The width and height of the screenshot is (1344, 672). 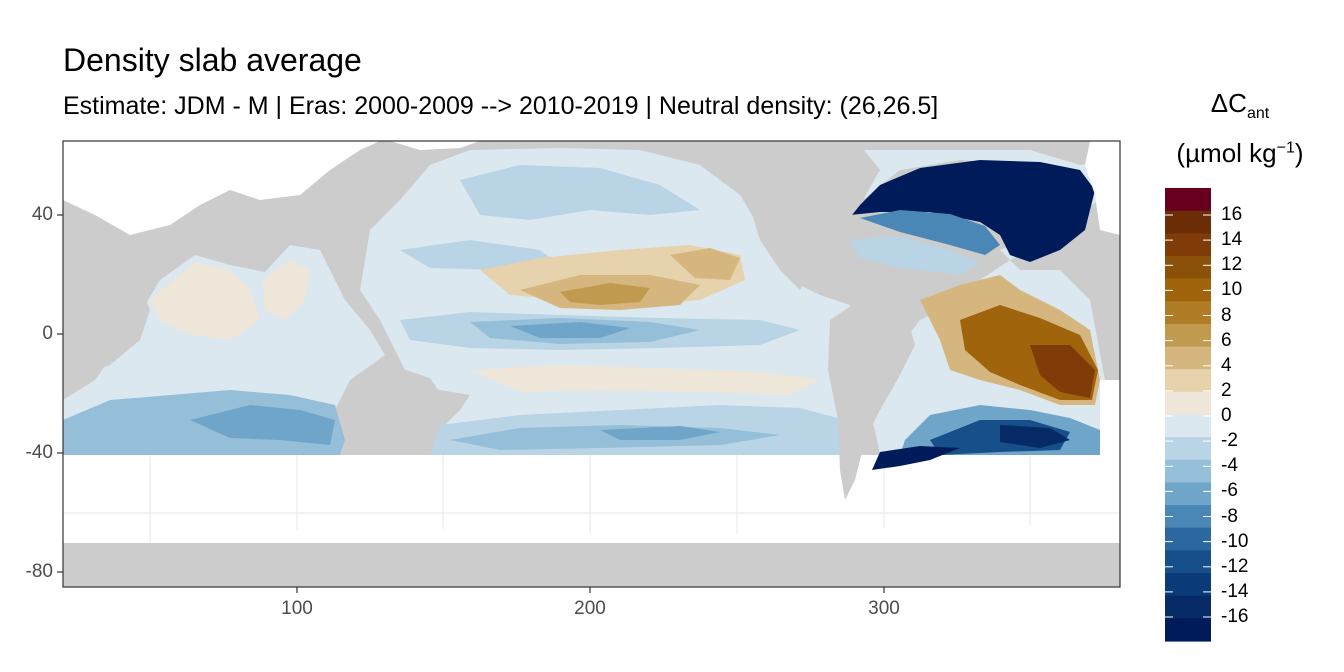 I want to click on south-atlantic-navy, so click(x=1035, y=436).